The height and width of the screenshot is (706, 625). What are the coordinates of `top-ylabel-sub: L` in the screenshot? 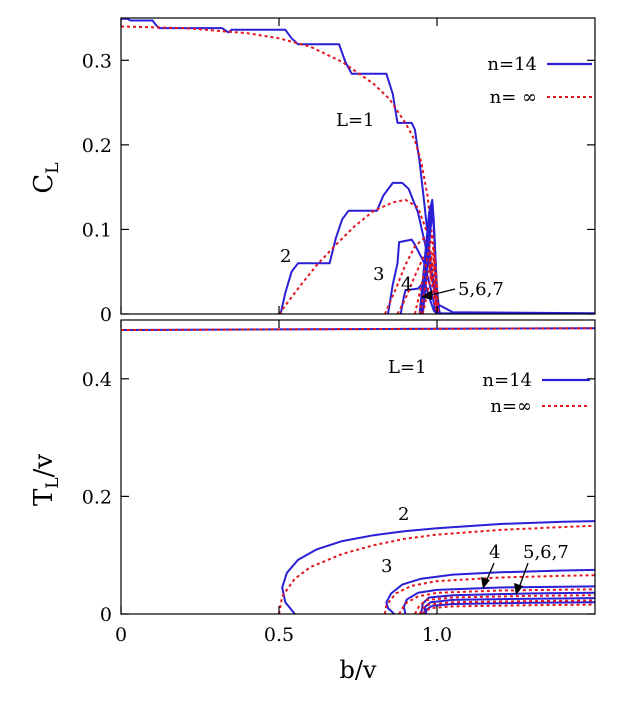 It's located at (53, 167).